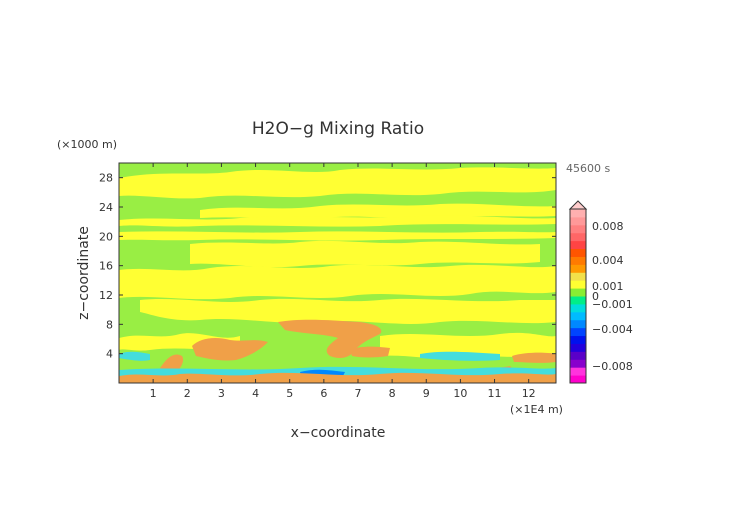 Image resolution: width=752 pixels, height=532 pixels. Describe the element at coordinates (187, 393) in the screenshot. I see `x-tick-label: 2` at that location.